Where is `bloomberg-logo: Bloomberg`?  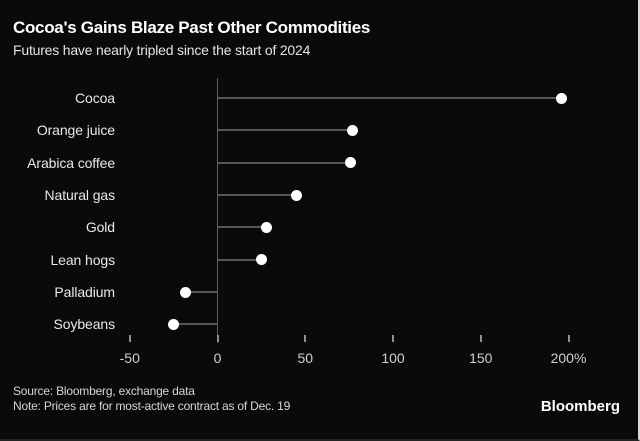
bloomberg-logo: Bloomberg is located at coordinates (580, 406).